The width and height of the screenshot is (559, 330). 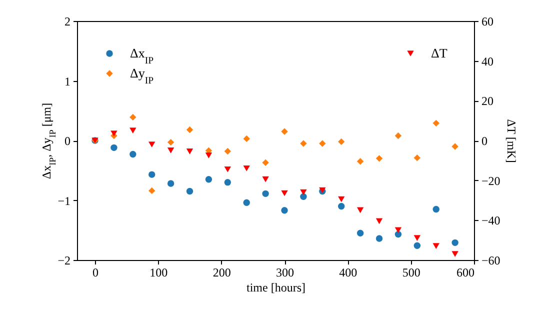 I want to click on y2-tick-label: −40, so click(x=491, y=221).